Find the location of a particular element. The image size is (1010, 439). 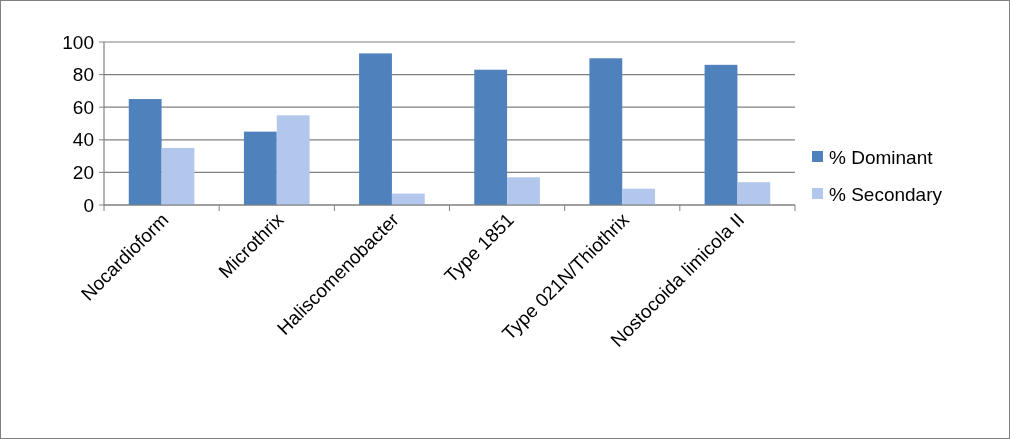

y-tick-label: 100 is located at coordinates (78, 42).